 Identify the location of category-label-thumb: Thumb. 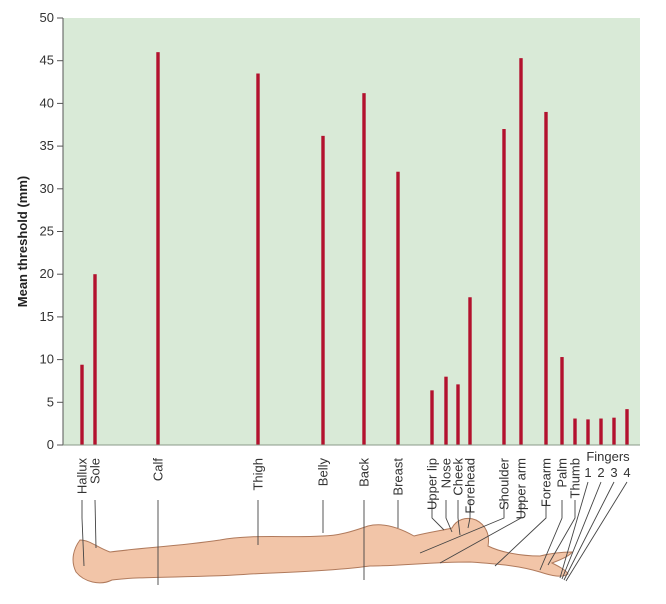
(575, 478).